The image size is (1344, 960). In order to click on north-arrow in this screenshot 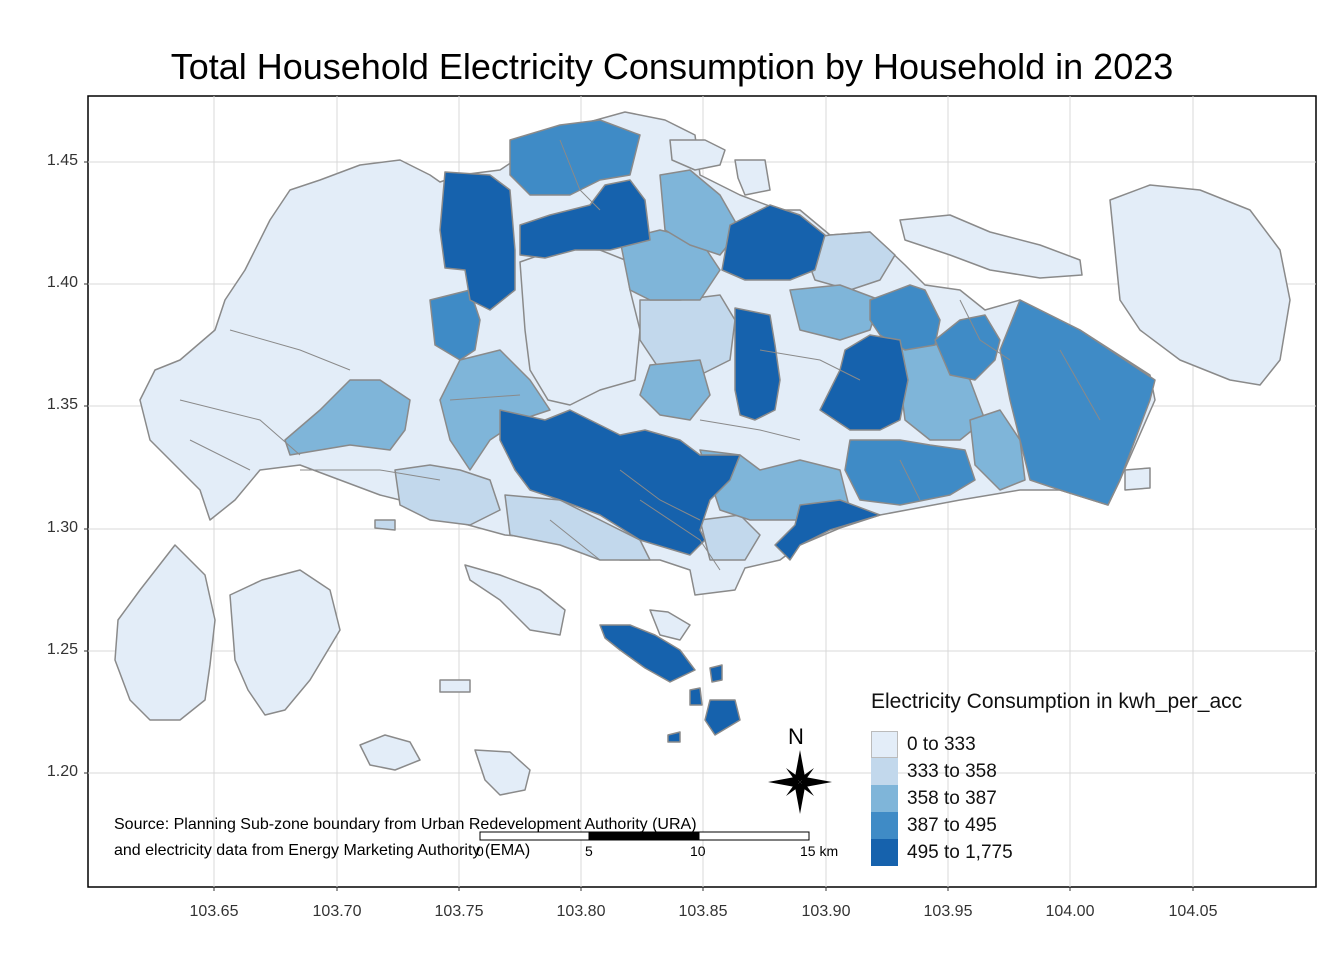, I will do `click(800, 782)`.